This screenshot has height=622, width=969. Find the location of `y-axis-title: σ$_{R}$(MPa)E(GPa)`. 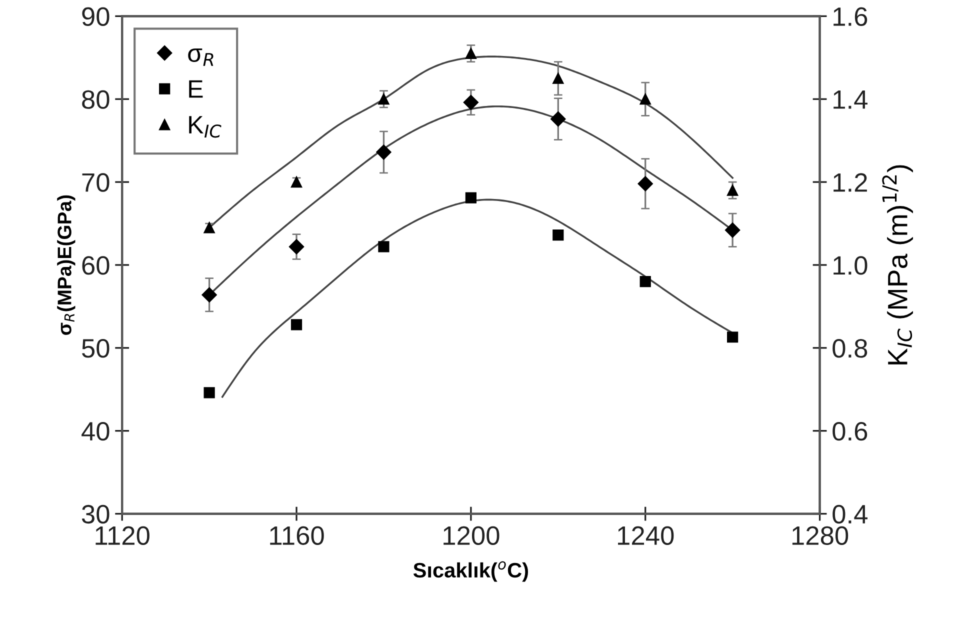

y-axis-title: σ$_{R}$(MPa)E(GPa) is located at coordinates (66, 265).